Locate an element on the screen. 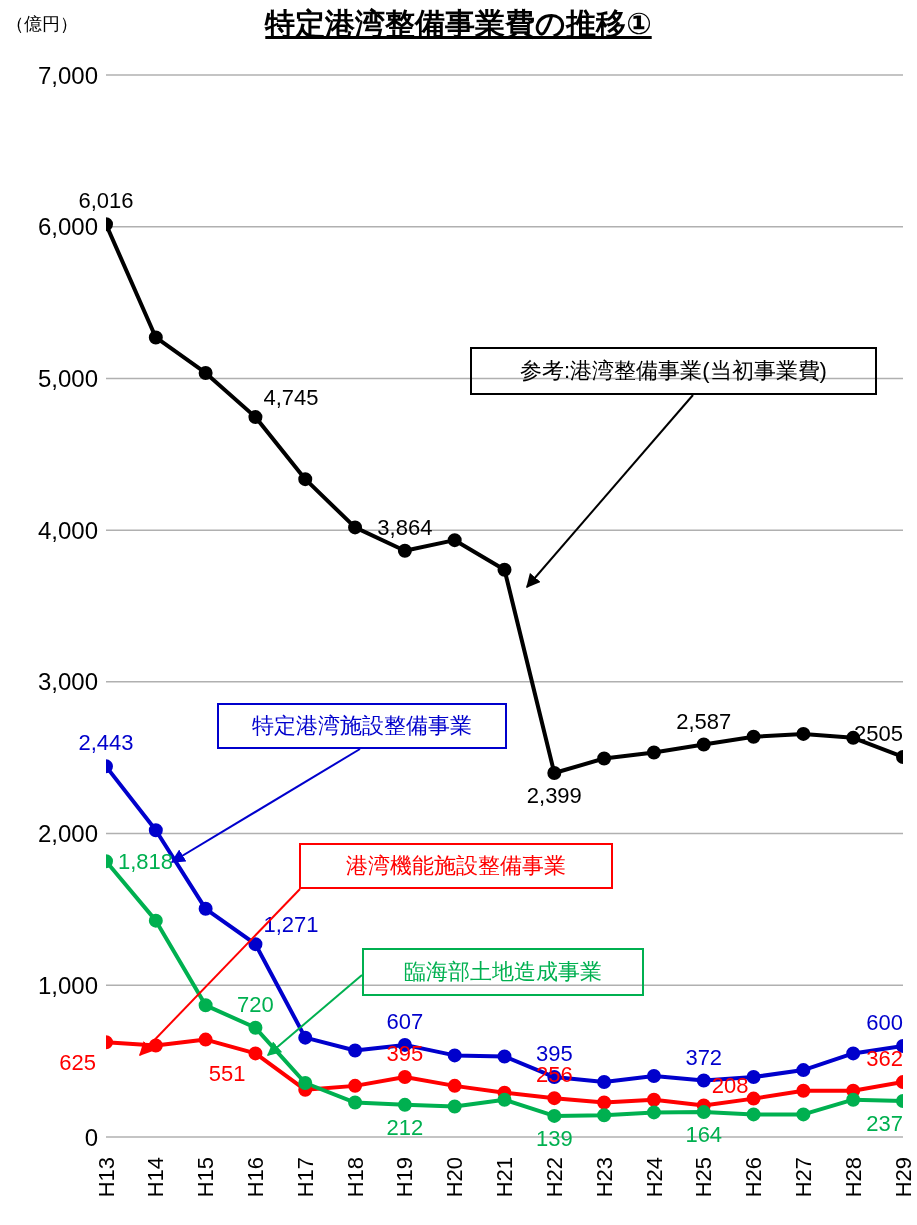 The image size is (917, 1225). y-tick-label: 7,000 is located at coordinates (67, 75).